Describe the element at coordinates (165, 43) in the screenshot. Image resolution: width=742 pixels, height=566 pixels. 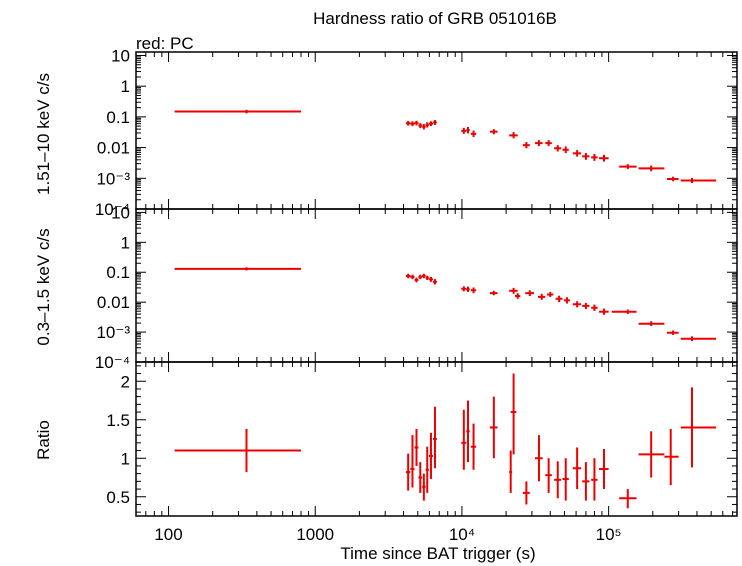
I see `chart-subtitle: red: PC` at that location.